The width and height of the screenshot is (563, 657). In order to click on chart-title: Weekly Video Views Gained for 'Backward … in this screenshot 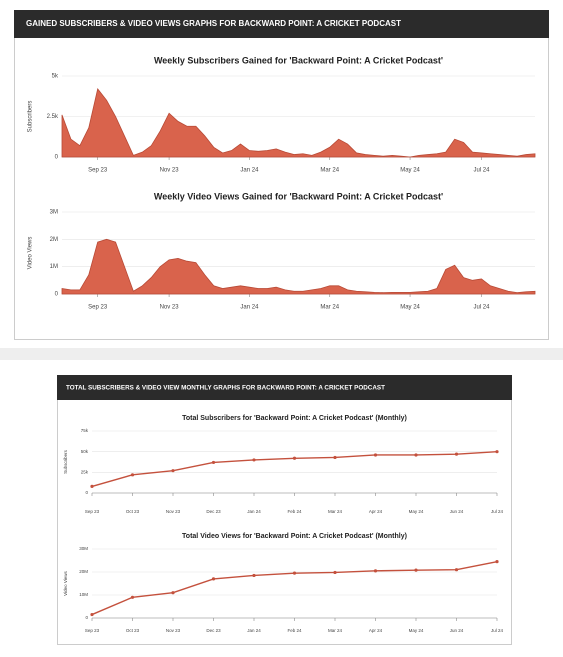, I will do `click(298, 196)`.